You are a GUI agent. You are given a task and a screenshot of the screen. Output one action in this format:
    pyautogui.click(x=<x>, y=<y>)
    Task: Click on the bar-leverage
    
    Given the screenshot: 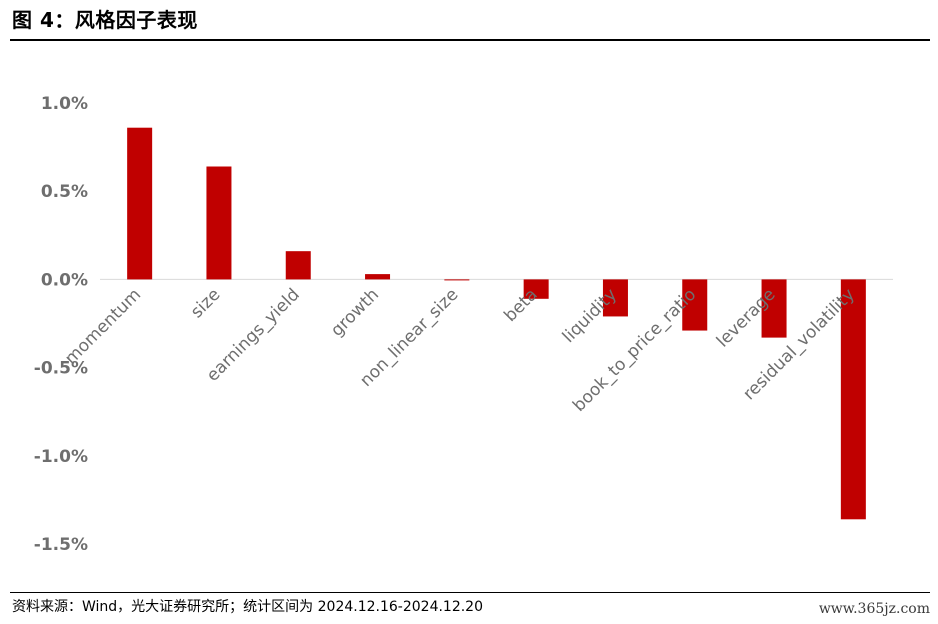 What is the action you would take?
    pyautogui.click(x=774, y=308)
    